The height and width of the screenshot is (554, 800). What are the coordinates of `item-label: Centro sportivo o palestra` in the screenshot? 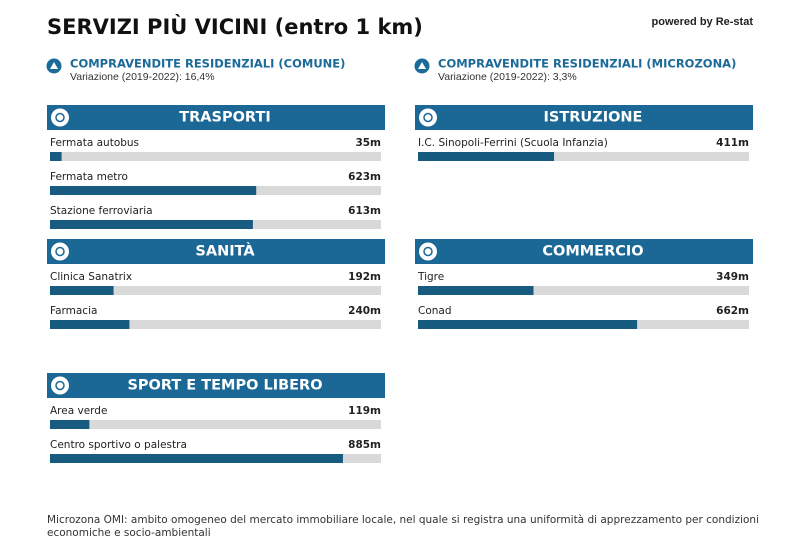 It's located at (118, 445).